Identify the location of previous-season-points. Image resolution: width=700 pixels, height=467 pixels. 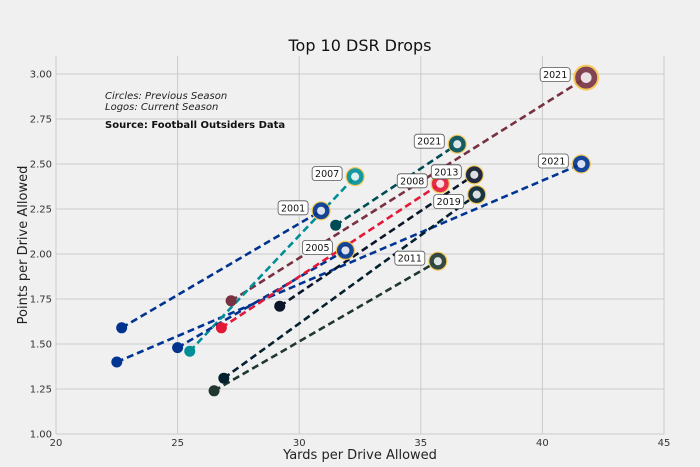
(226, 308).